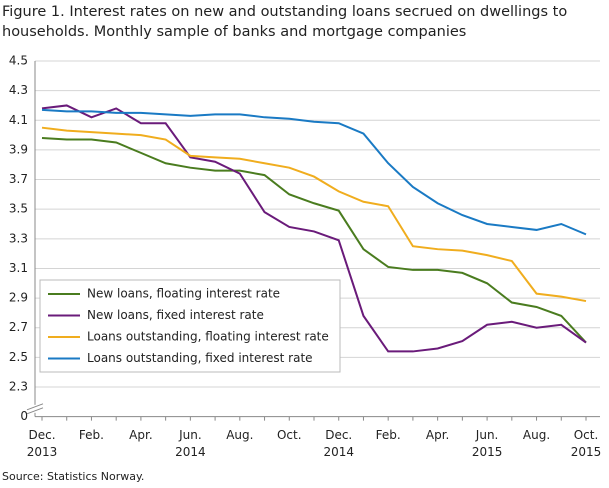 The height and width of the screenshot is (488, 609). I want to click on legend-box, so click(190, 326).